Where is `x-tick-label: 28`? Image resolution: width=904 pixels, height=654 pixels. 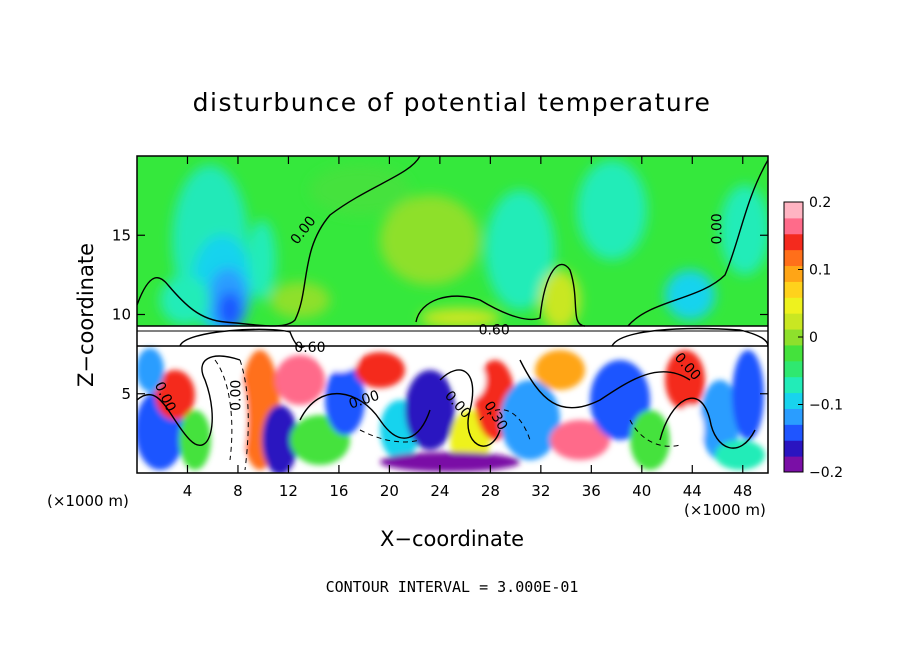 x-tick-label: 28 is located at coordinates (490, 491).